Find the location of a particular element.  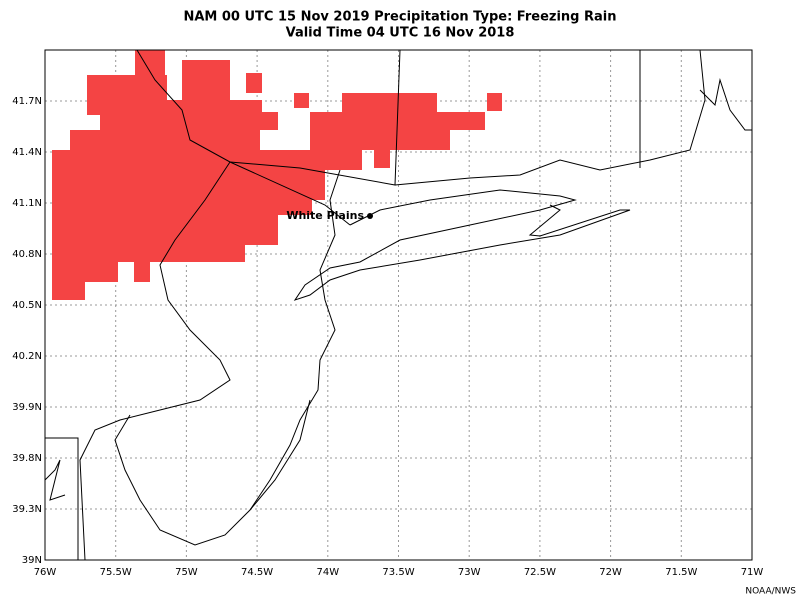

y-axis-label: 39.8N is located at coordinates (27, 458).